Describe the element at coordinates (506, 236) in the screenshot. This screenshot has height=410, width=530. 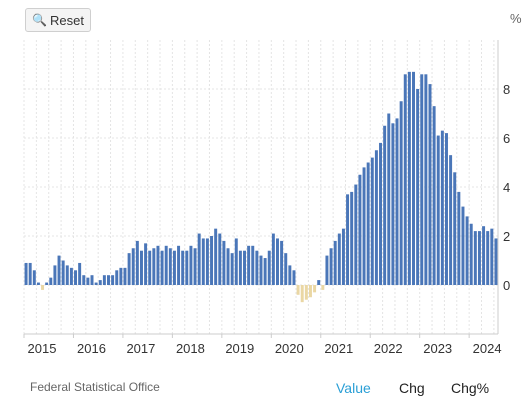
I see `y-tick-label: 2` at that location.